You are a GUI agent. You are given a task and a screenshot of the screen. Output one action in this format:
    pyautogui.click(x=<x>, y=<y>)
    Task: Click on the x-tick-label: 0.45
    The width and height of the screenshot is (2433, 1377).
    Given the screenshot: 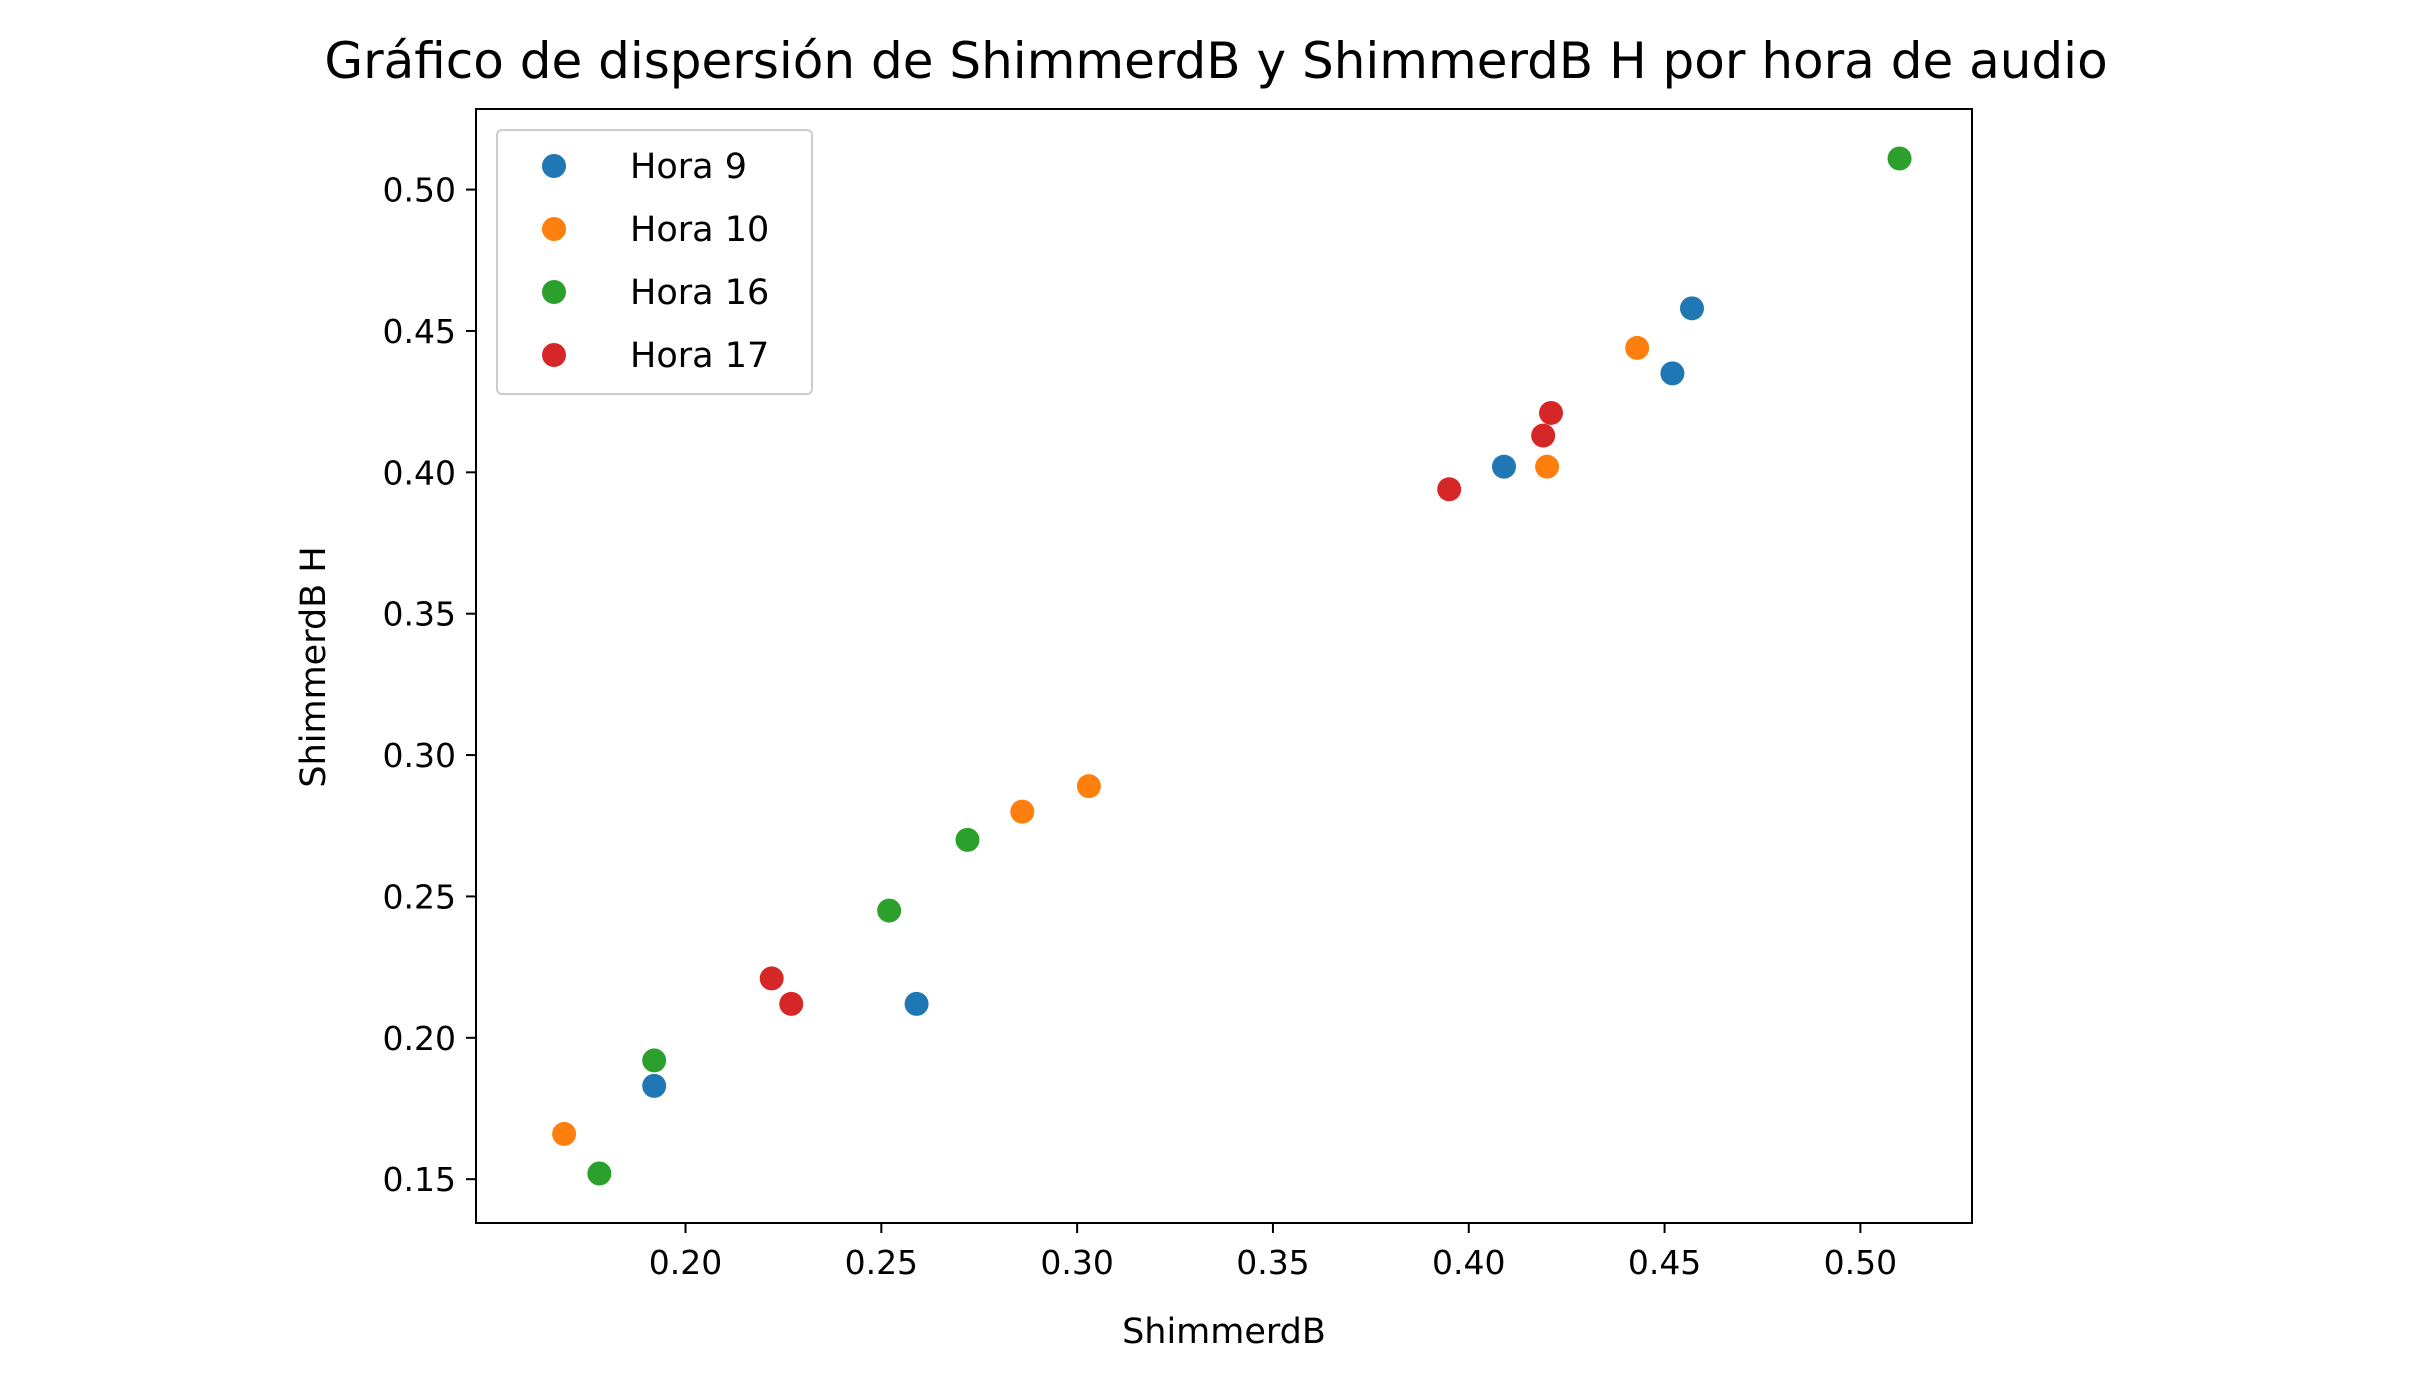 What is the action you would take?
    pyautogui.click(x=1664, y=1262)
    